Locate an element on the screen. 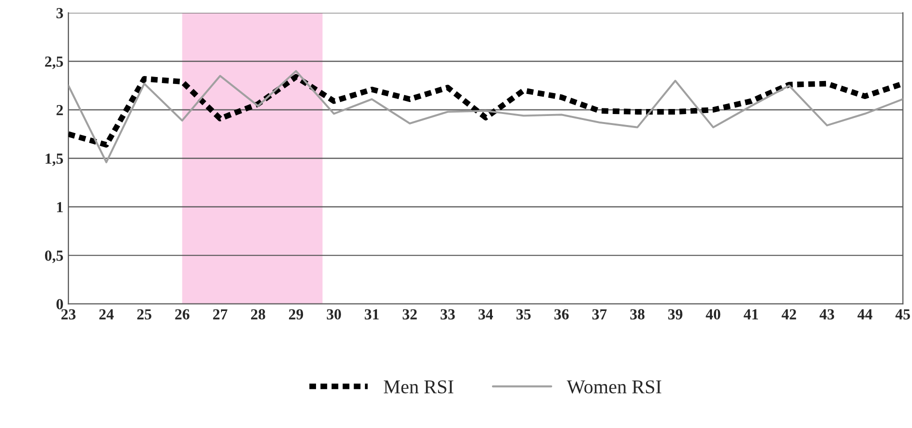 This screenshot has height=428, width=912. x-tick-label: 37 is located at coordinates (599, 314).